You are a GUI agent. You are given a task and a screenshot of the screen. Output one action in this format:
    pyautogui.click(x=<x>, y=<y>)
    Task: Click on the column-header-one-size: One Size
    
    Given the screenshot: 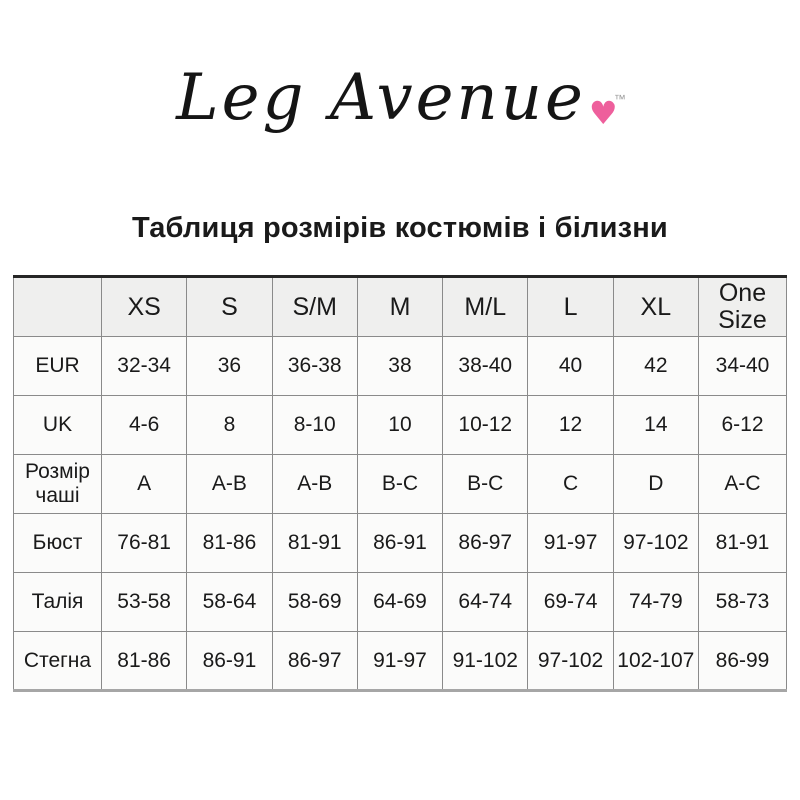 What is the action you would take?
    pyautogui.click(x=742, y=306)
    